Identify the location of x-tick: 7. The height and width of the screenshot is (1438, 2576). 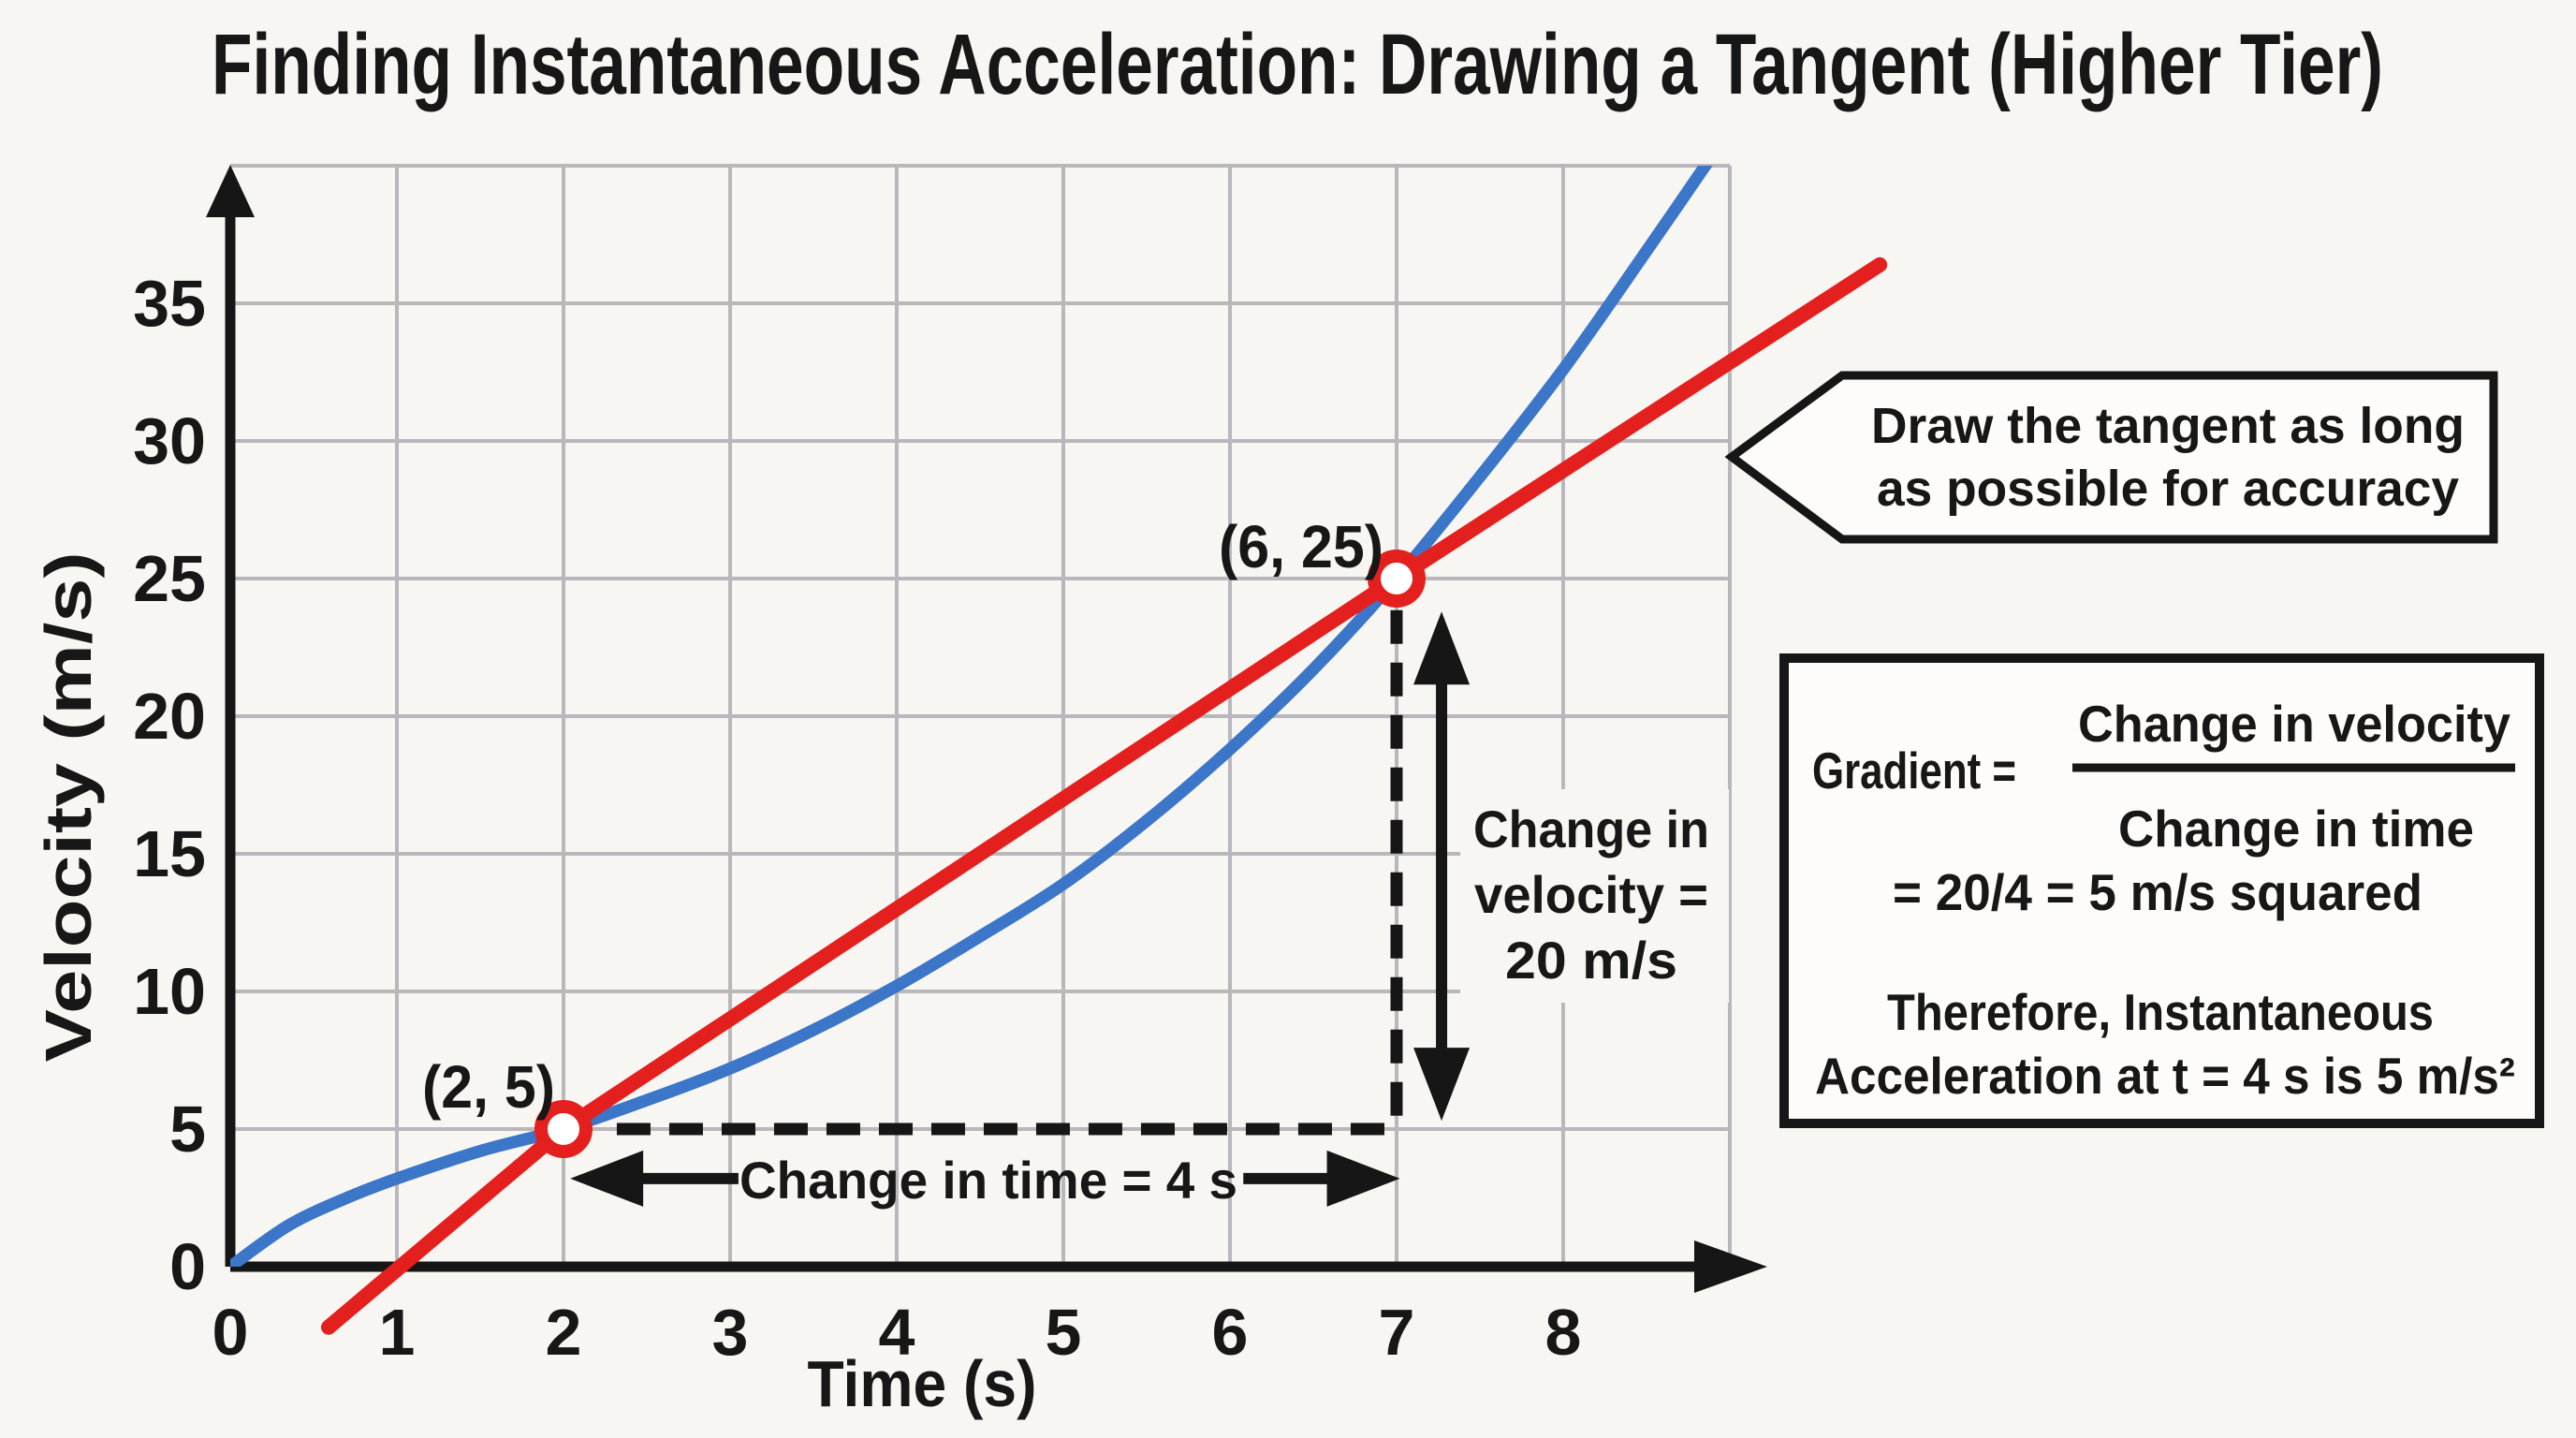
(1397, 1332).